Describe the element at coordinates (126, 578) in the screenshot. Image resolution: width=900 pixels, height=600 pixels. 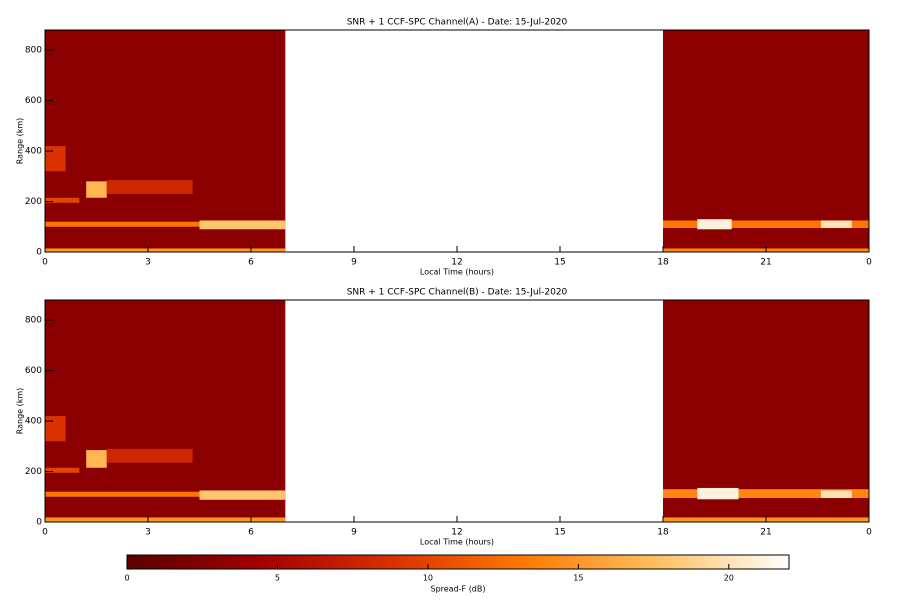
I see `colorbar-tick-label: 0` at that location.